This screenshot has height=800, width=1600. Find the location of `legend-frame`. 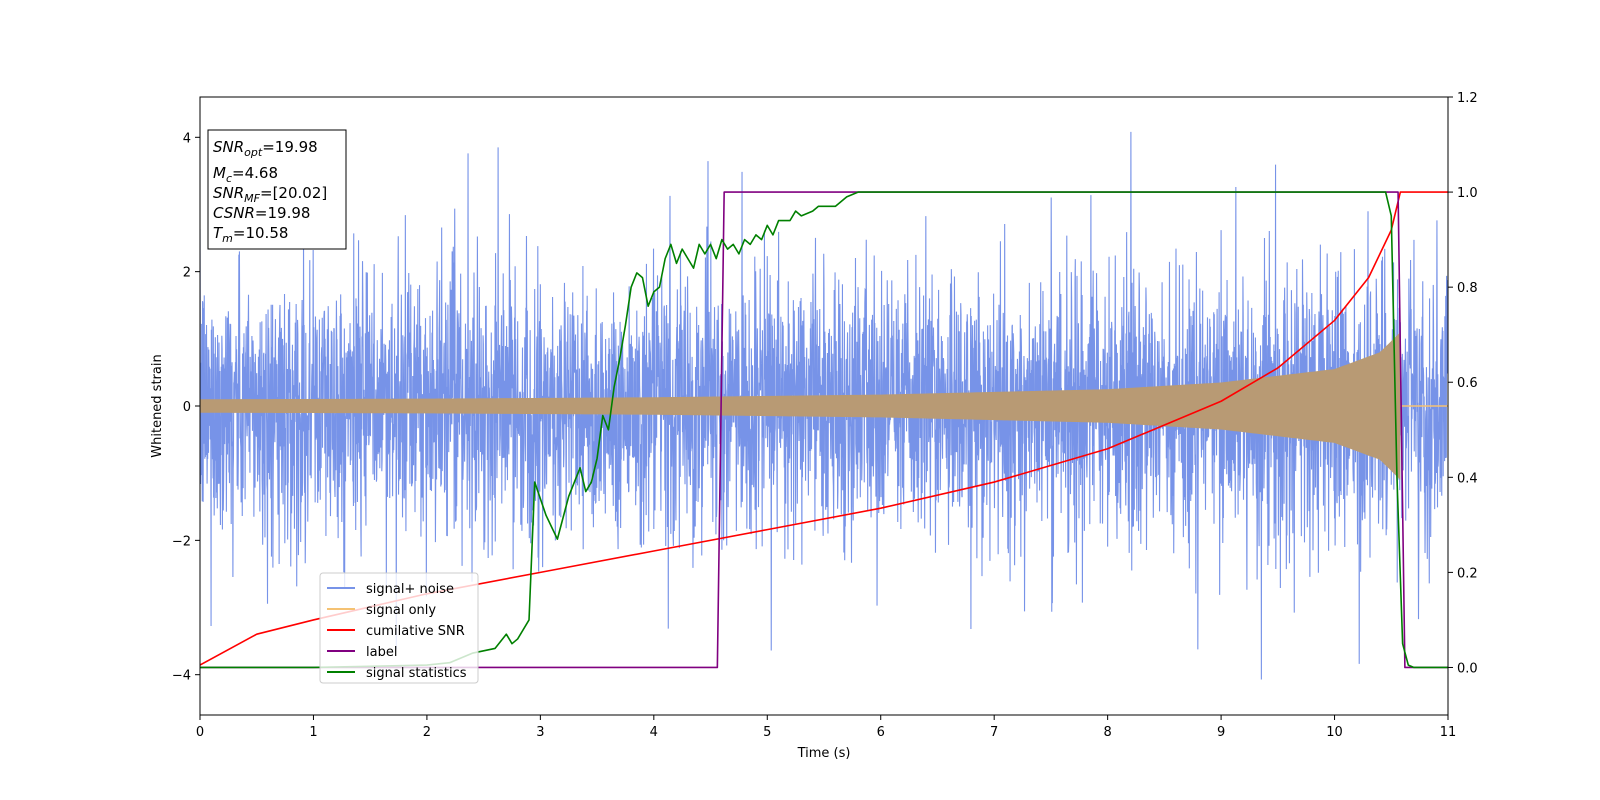

legend-frame is located at coordinates (399, 628).